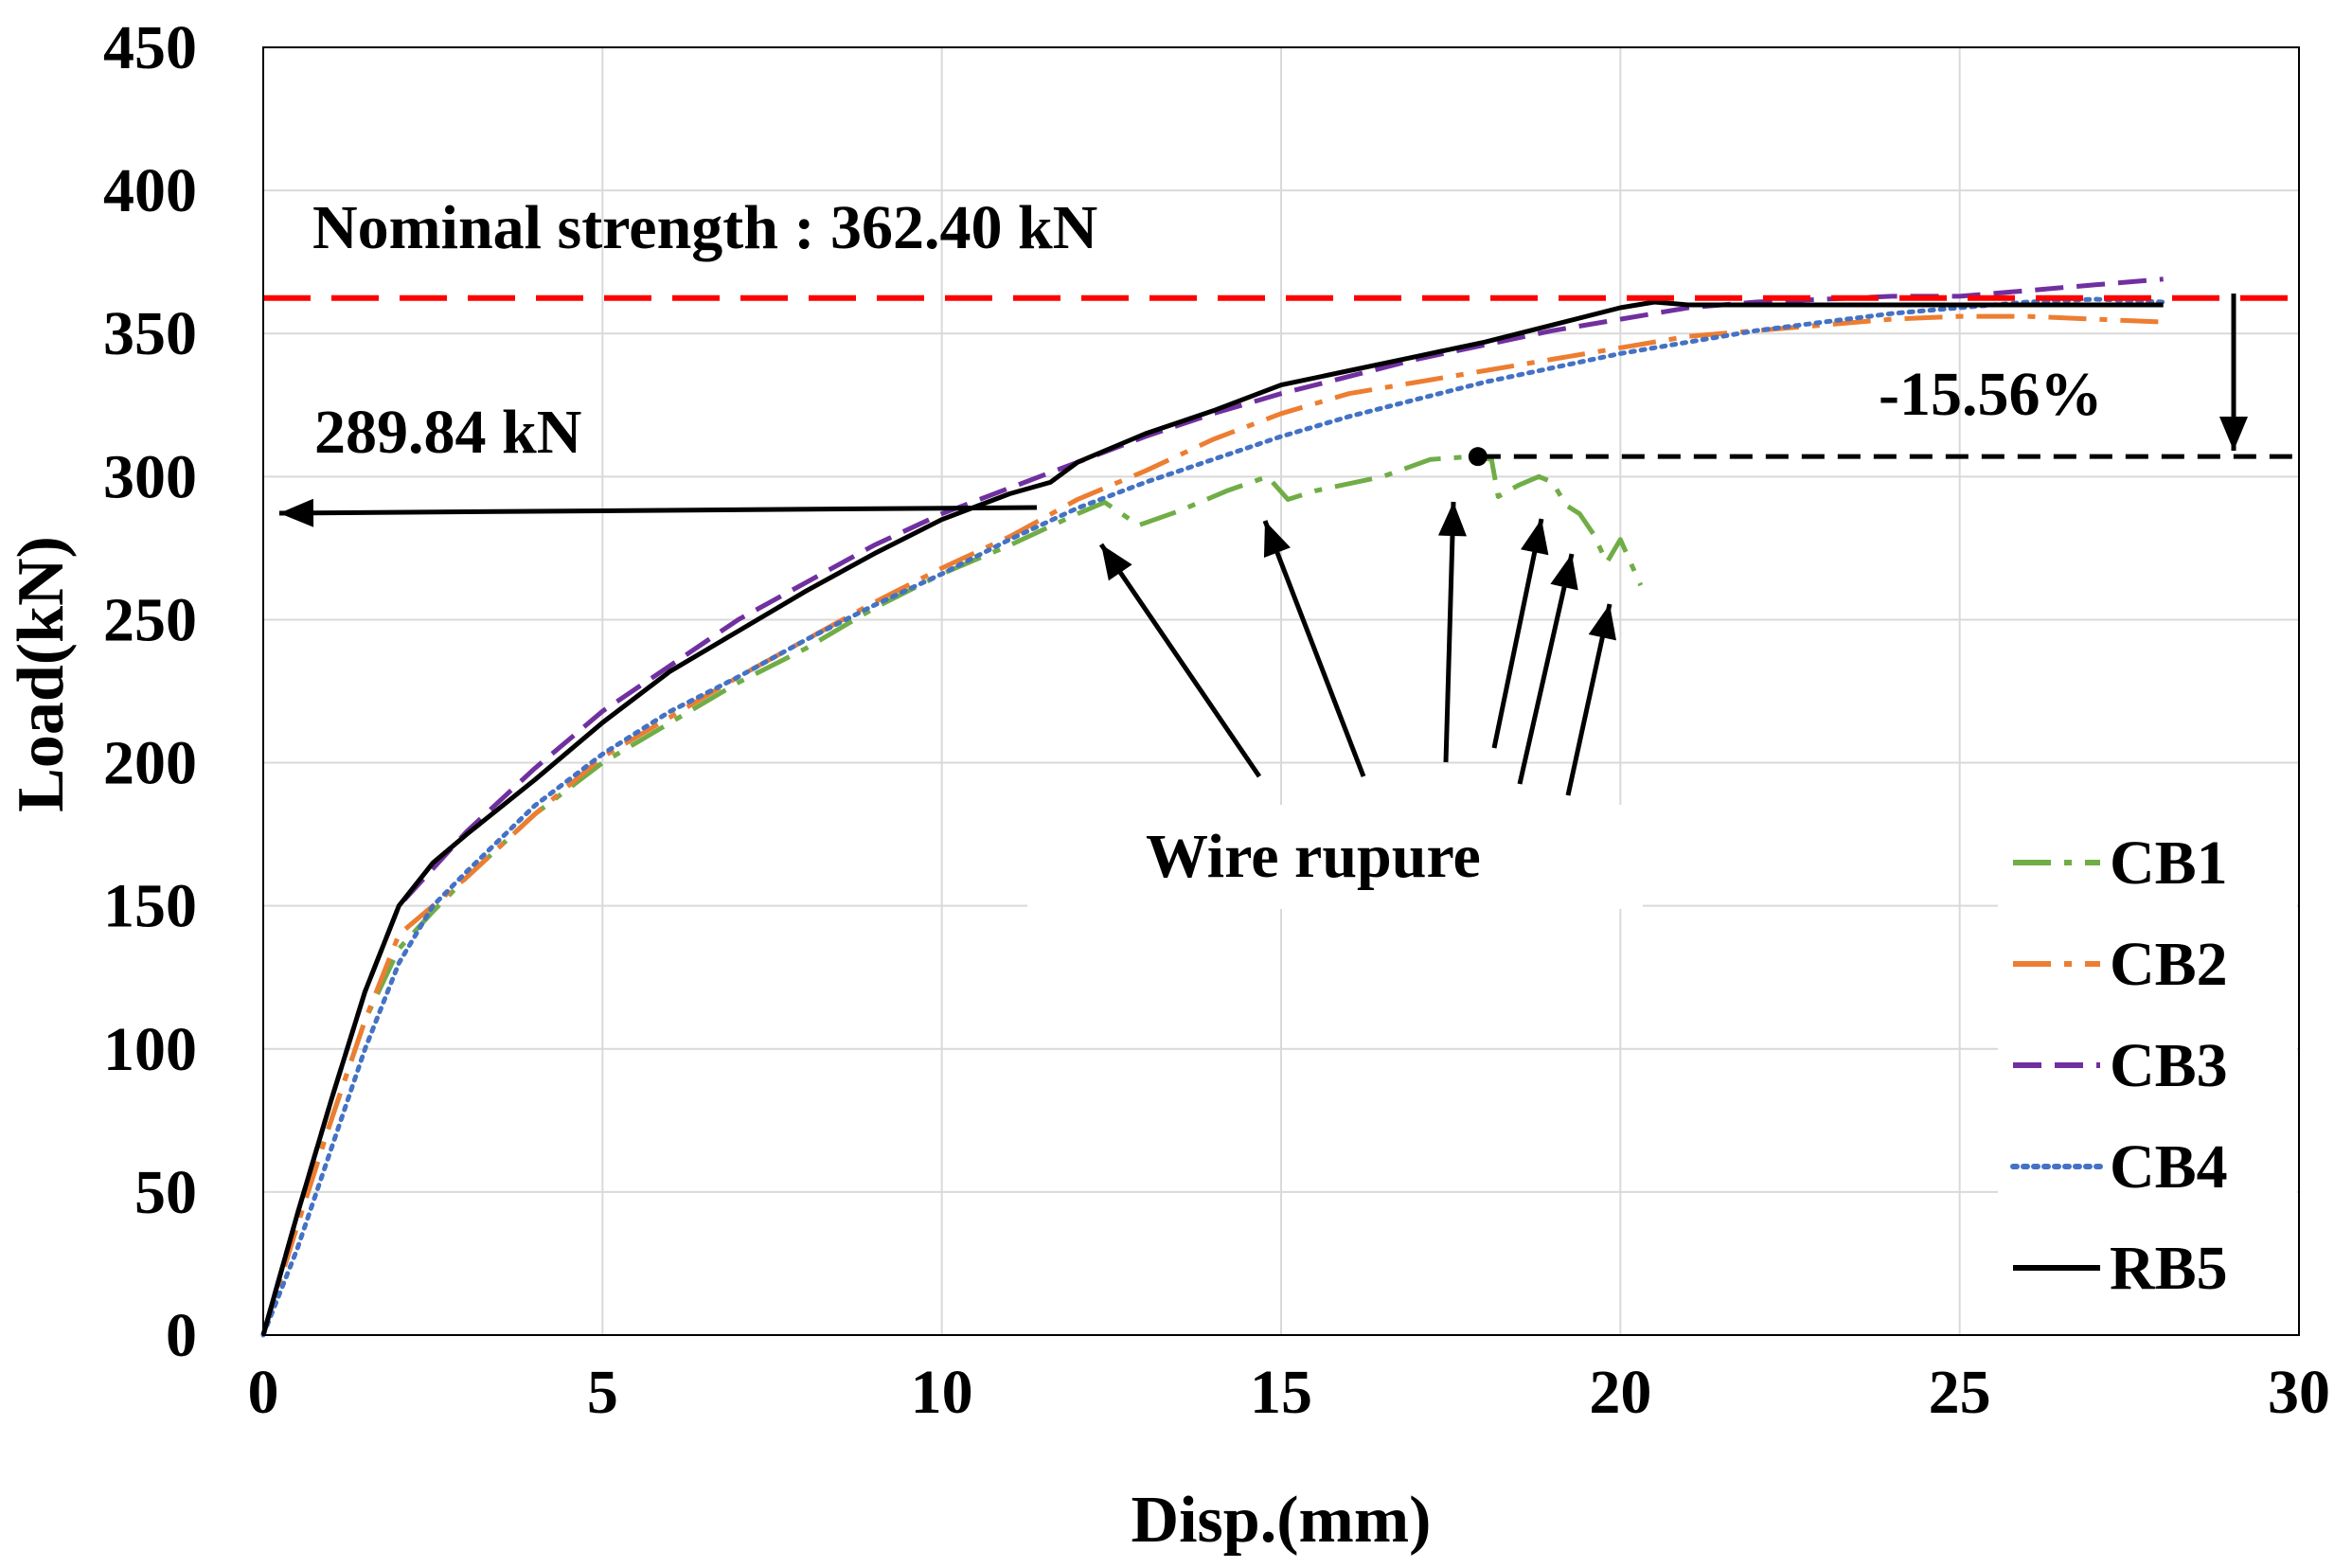  I want to click on y-tick-label: 250, so click(150, 619).